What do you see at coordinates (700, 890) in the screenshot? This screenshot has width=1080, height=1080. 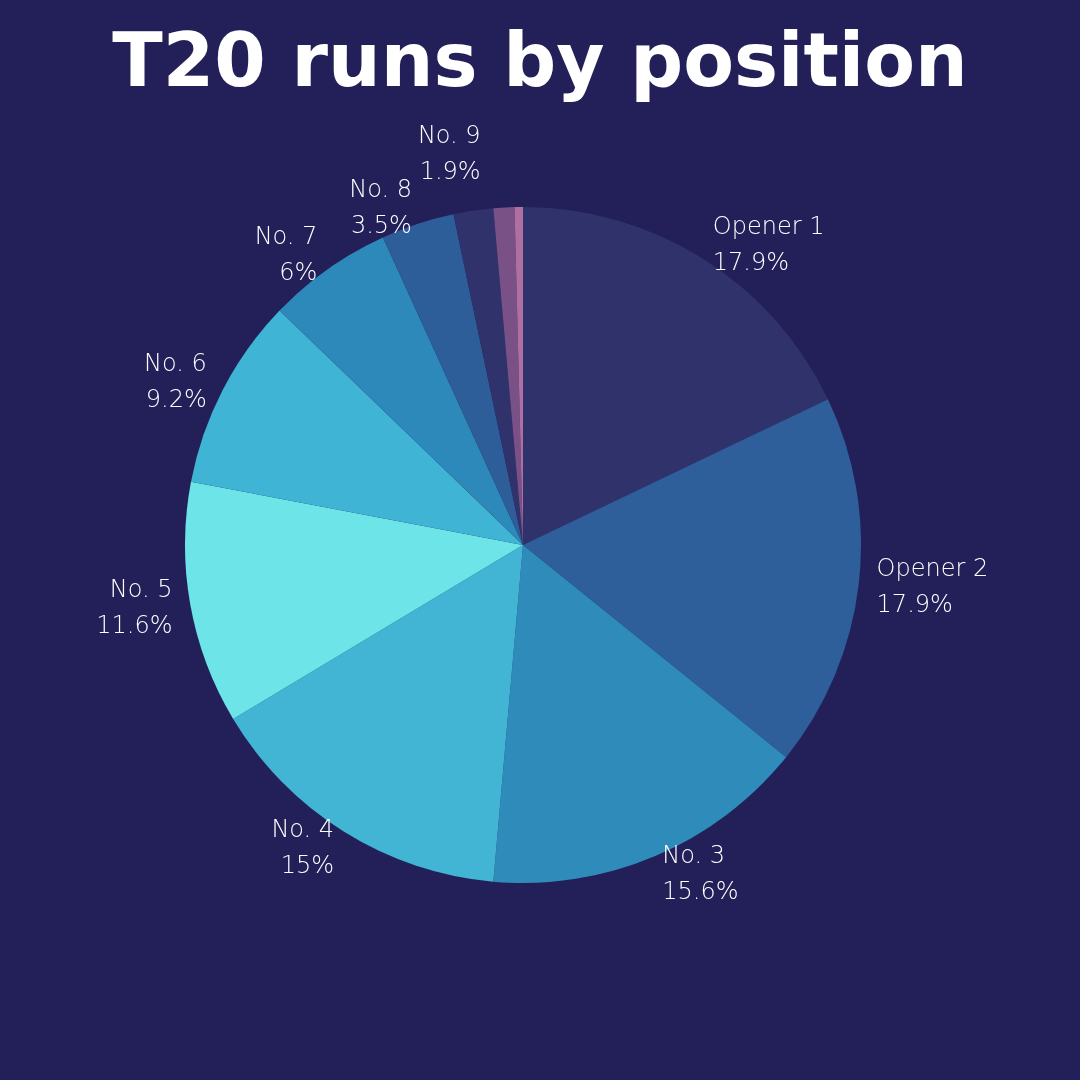 I see `data-label: 15.6%` at bounding box center [700, 890].